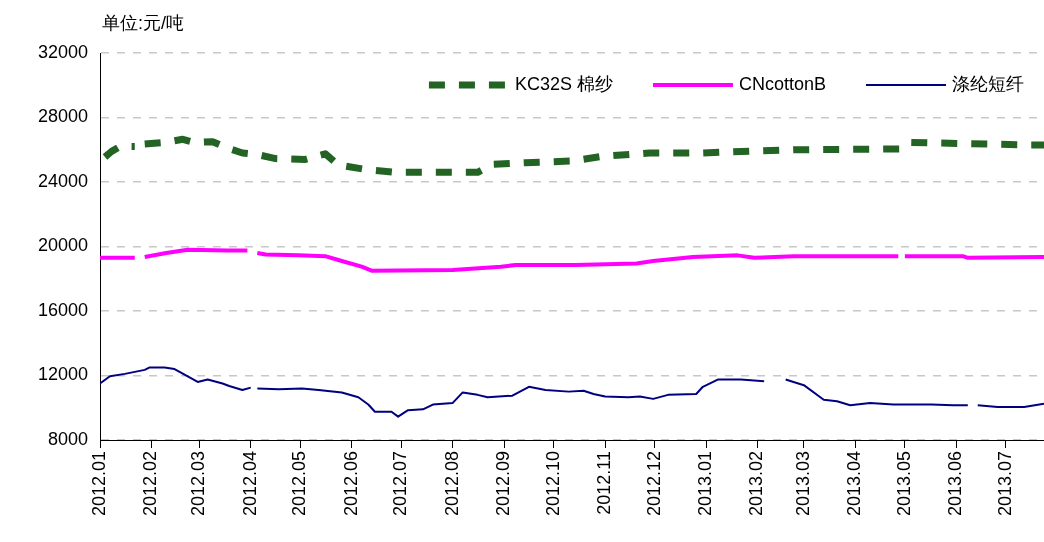  I want to click on x-tick-label: 2012.10, so click(552, 484).